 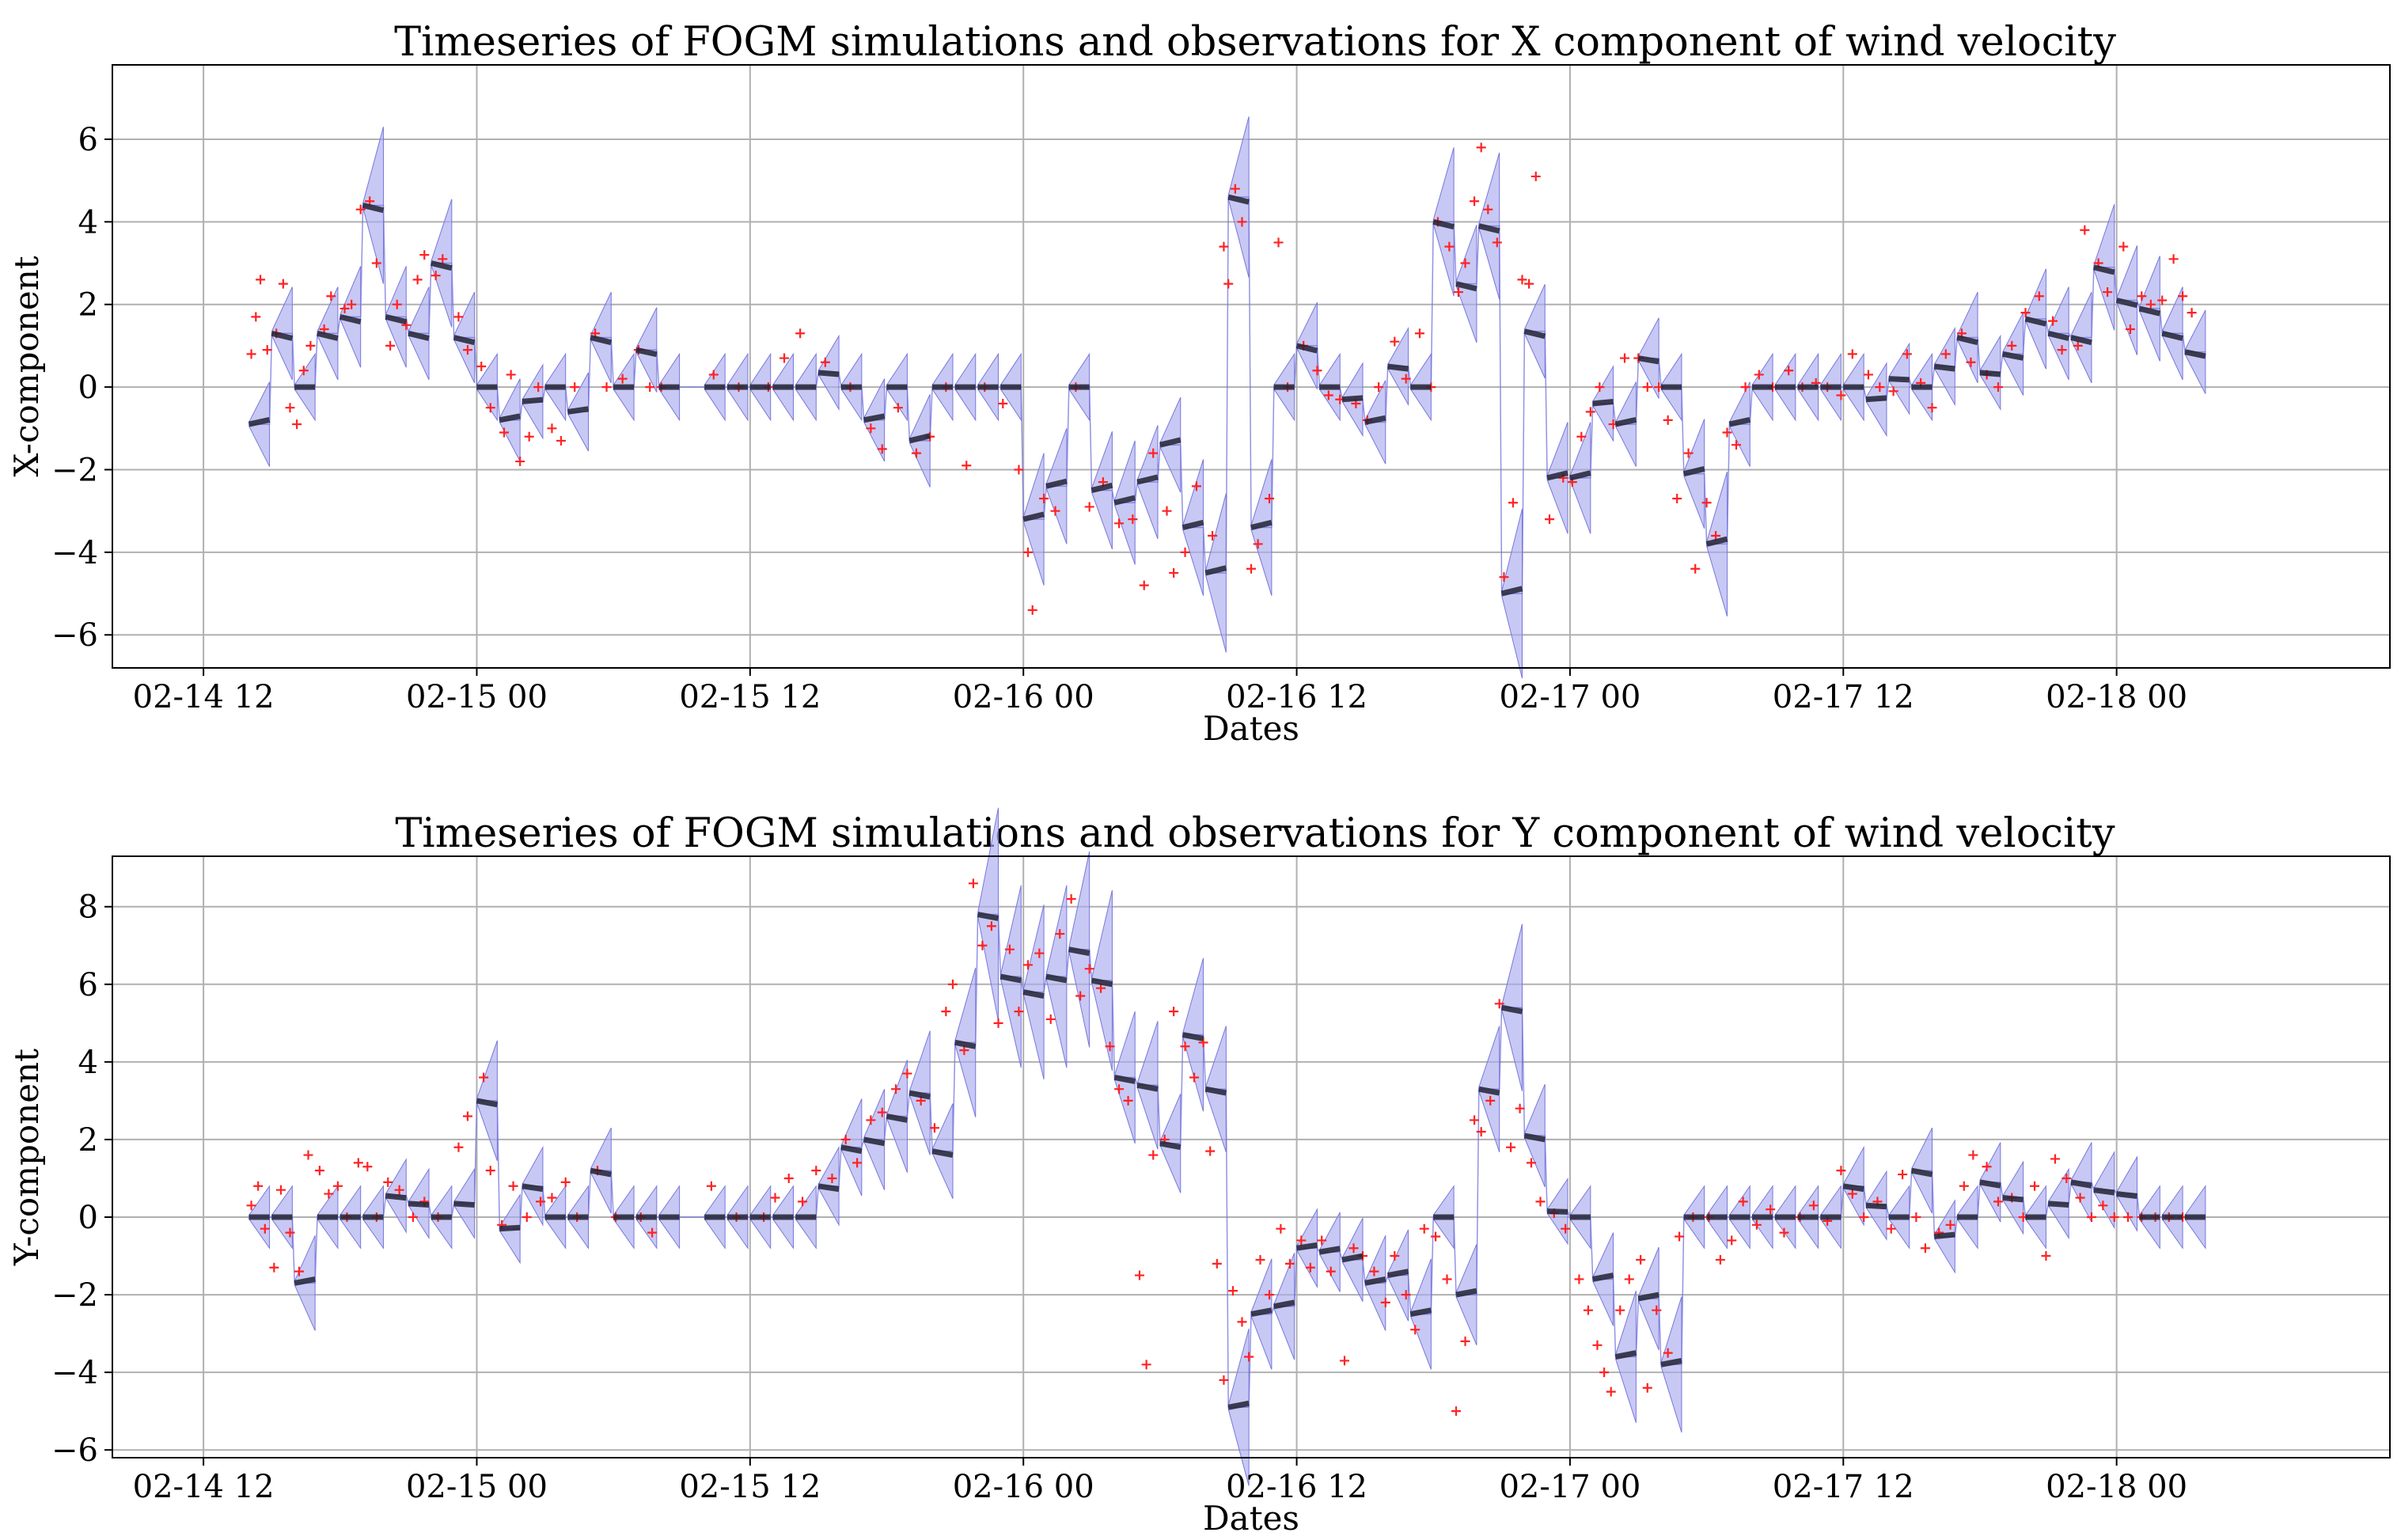 I want to click on y-tick-label: −6, so click(x=74, y=635).